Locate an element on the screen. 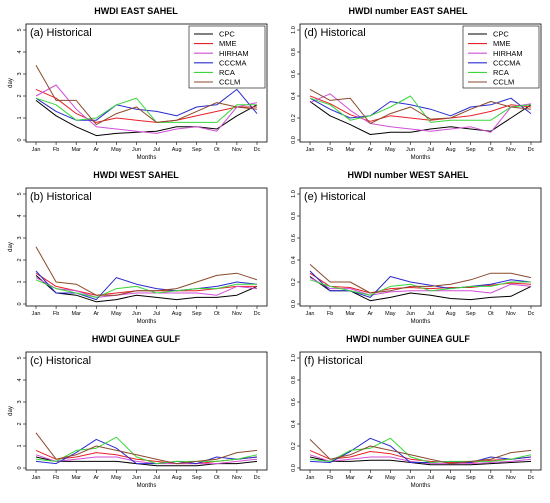 This screenshot has height=503, width=550. series-line-mme is located at coordinates (146, 105).